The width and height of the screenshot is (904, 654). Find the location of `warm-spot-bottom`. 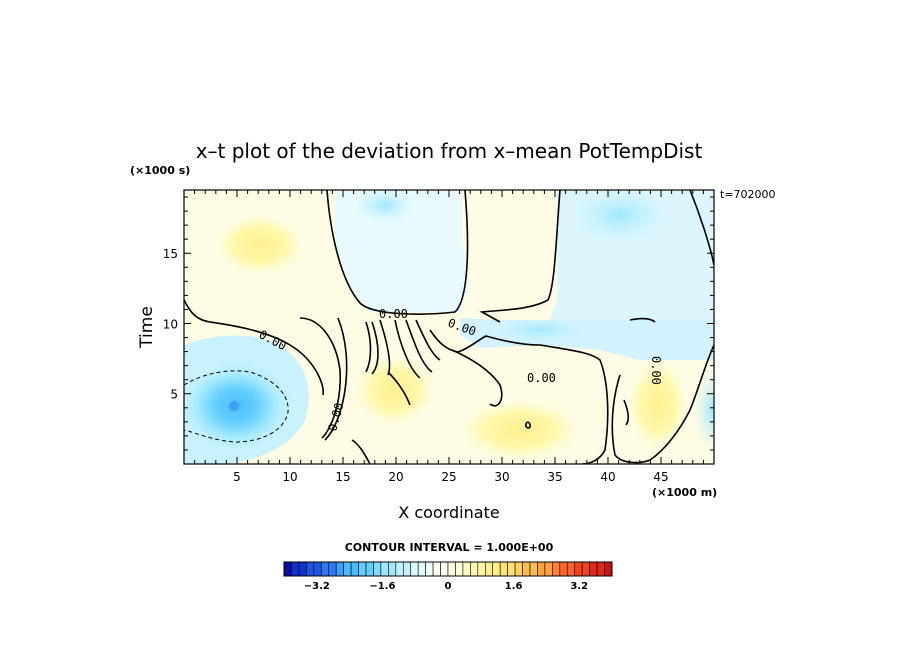

warm-spot-bottom is located at coordinates (520, 430).